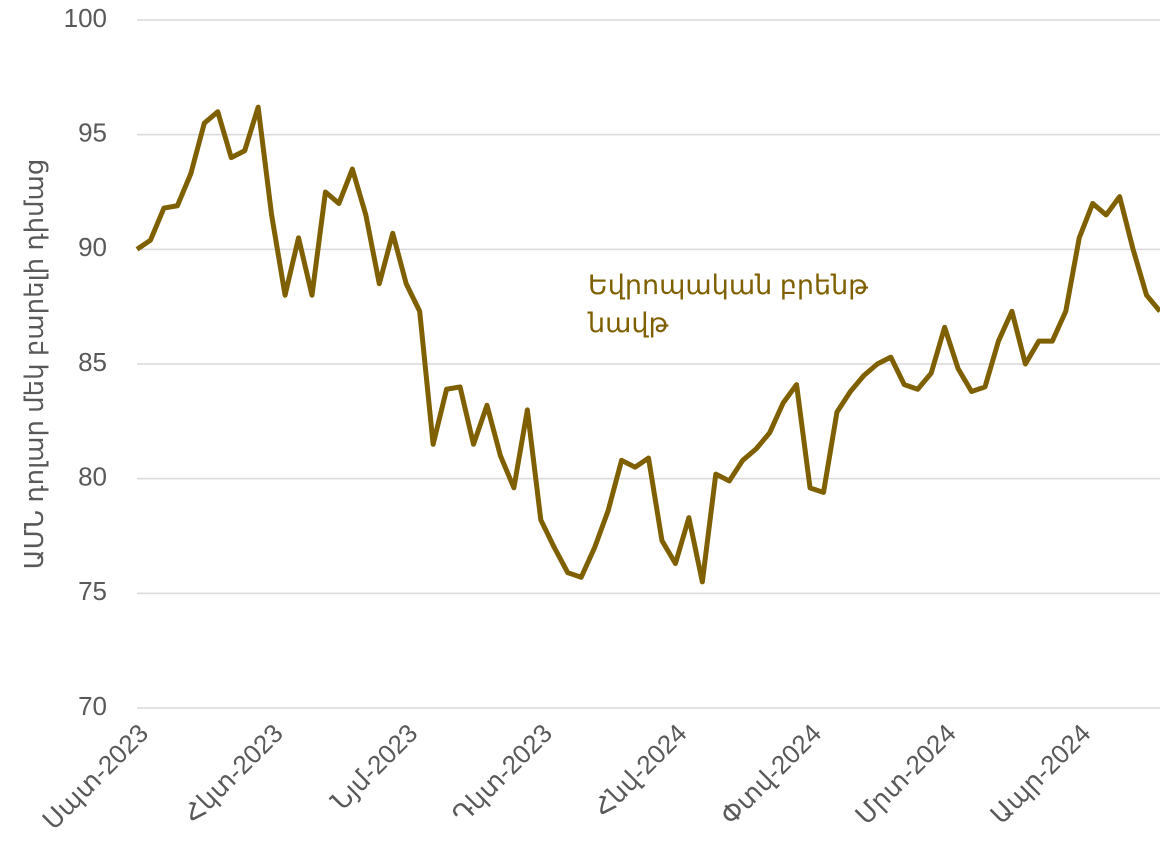  Describe the element at coordinates (92, 362) in the screenshot. I see `y-tick-label: 85` at that location.